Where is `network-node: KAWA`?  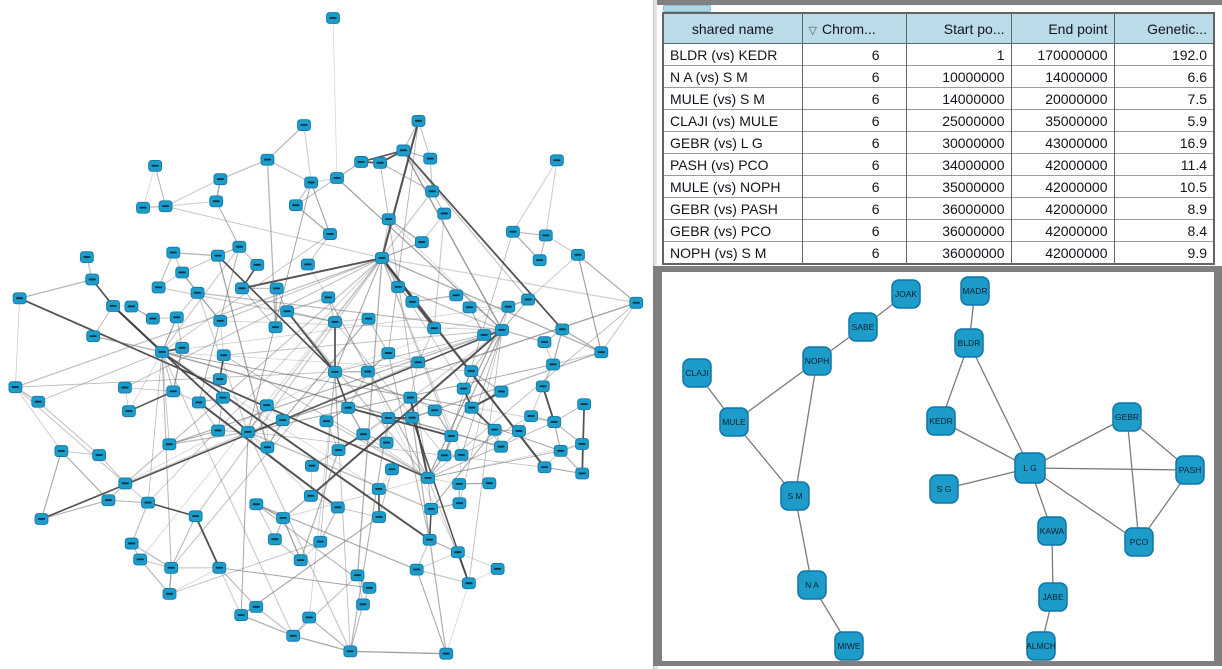
network-node: KAWA is located at coordinates (1052, 531).